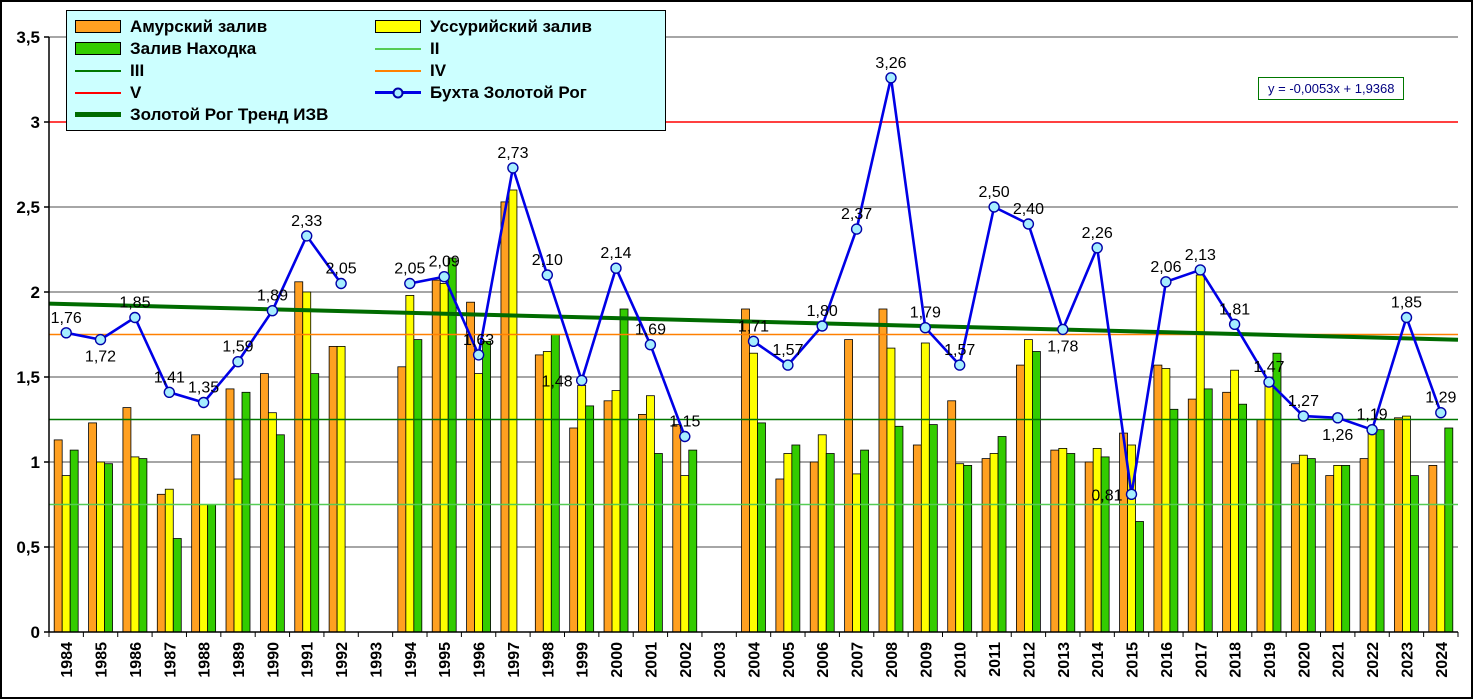 This screenshot has width=1473, height=699. I want to click on trend-line, so click(753, 321).